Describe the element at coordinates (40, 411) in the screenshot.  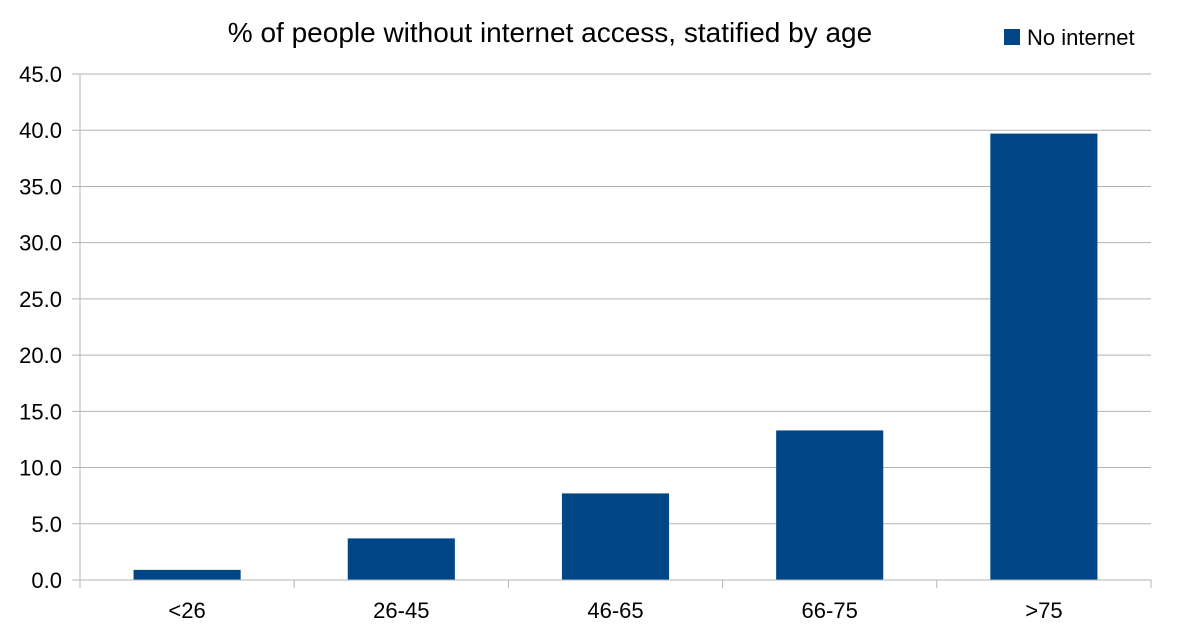
I see `y-tick-label: 15.0` at that location.